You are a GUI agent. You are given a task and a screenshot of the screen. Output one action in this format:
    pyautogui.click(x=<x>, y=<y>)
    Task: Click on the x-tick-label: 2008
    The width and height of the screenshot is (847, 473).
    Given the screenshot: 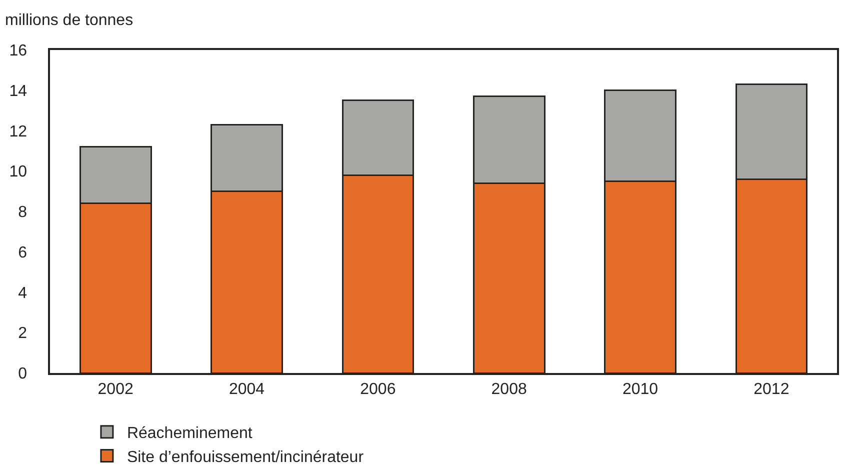 What is the action you would take?
    pyautogui.click(x=509, y=389)
    